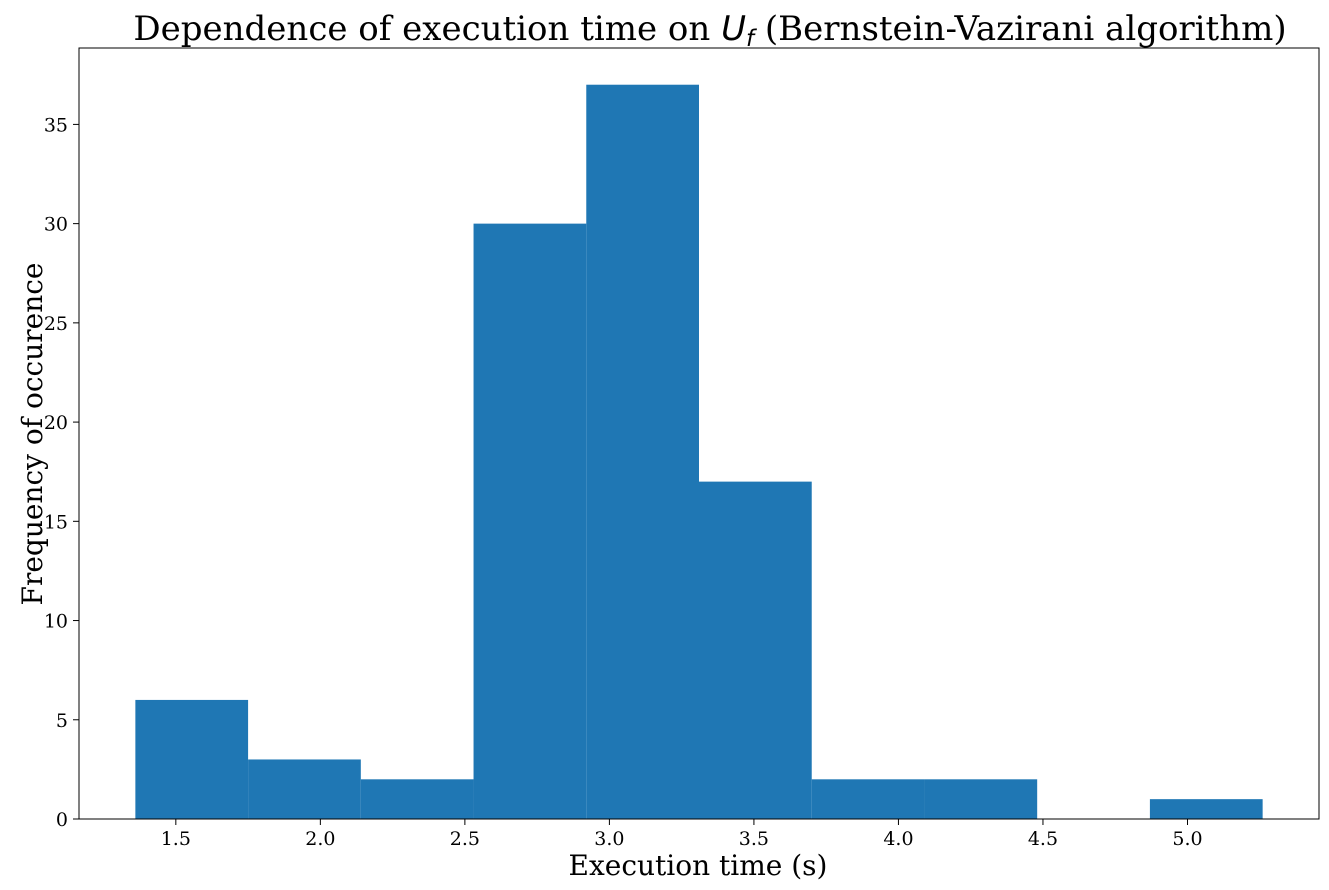 The height and width of the screenshot is (890, 1329). What do you see at coordinates (62, 721) in the screenshot?
I see `y-tick-label: 5` at bounding box center [62, 721].